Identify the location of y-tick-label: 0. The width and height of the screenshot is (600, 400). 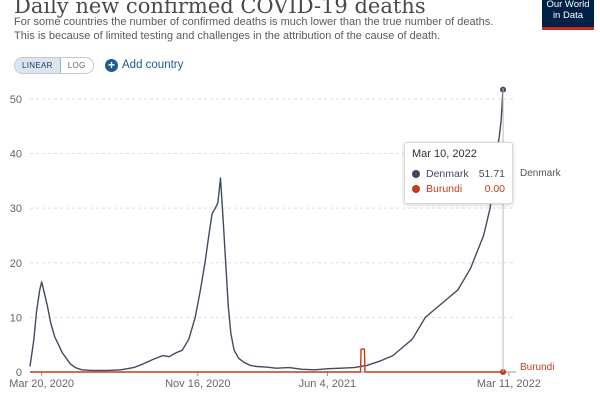
(19, 373).